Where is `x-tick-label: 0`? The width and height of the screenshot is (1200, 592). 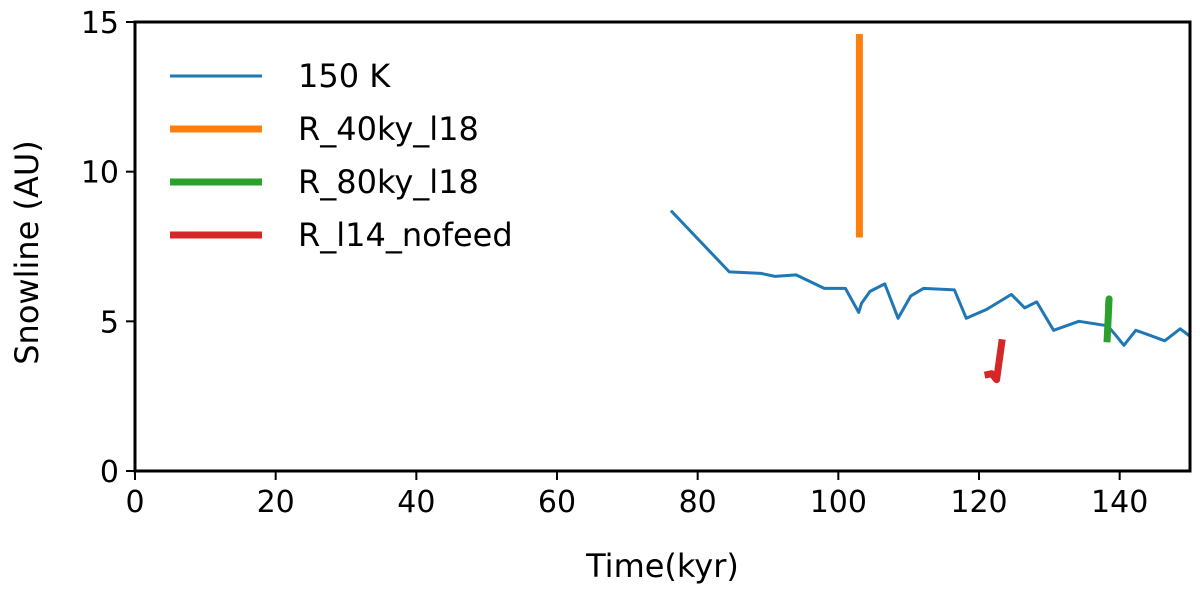 x-tick-label: 0 is located at coordinates (134, 502).